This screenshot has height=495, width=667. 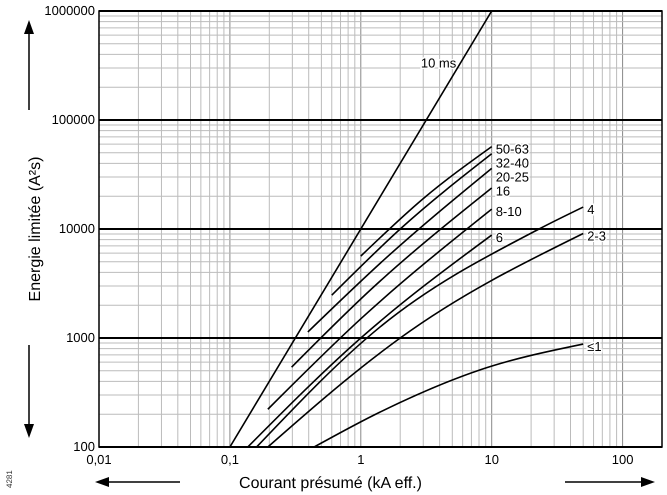 I want to click on x-tick-label: 1, so click(x=360, y=460).